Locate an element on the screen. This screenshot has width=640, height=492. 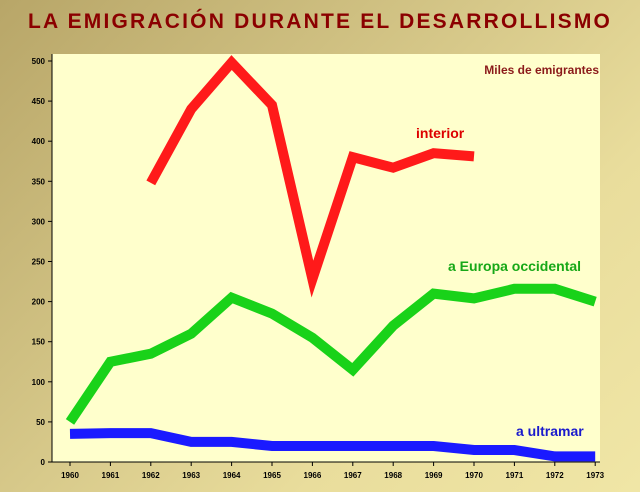
x-tick-label: 1967 is located at coordinates (353, 475).